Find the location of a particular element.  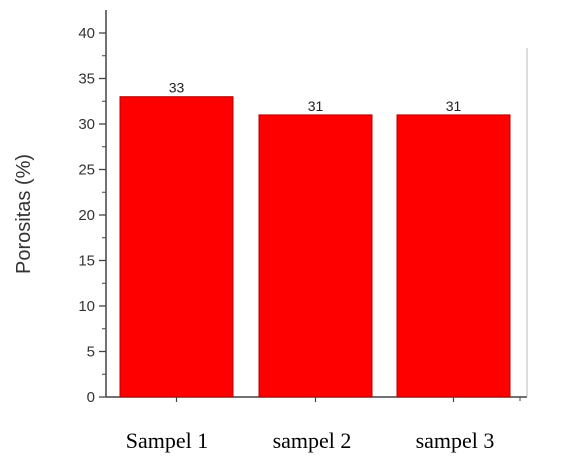

y-tick-label: 15 is located at coordinates (86, 261).